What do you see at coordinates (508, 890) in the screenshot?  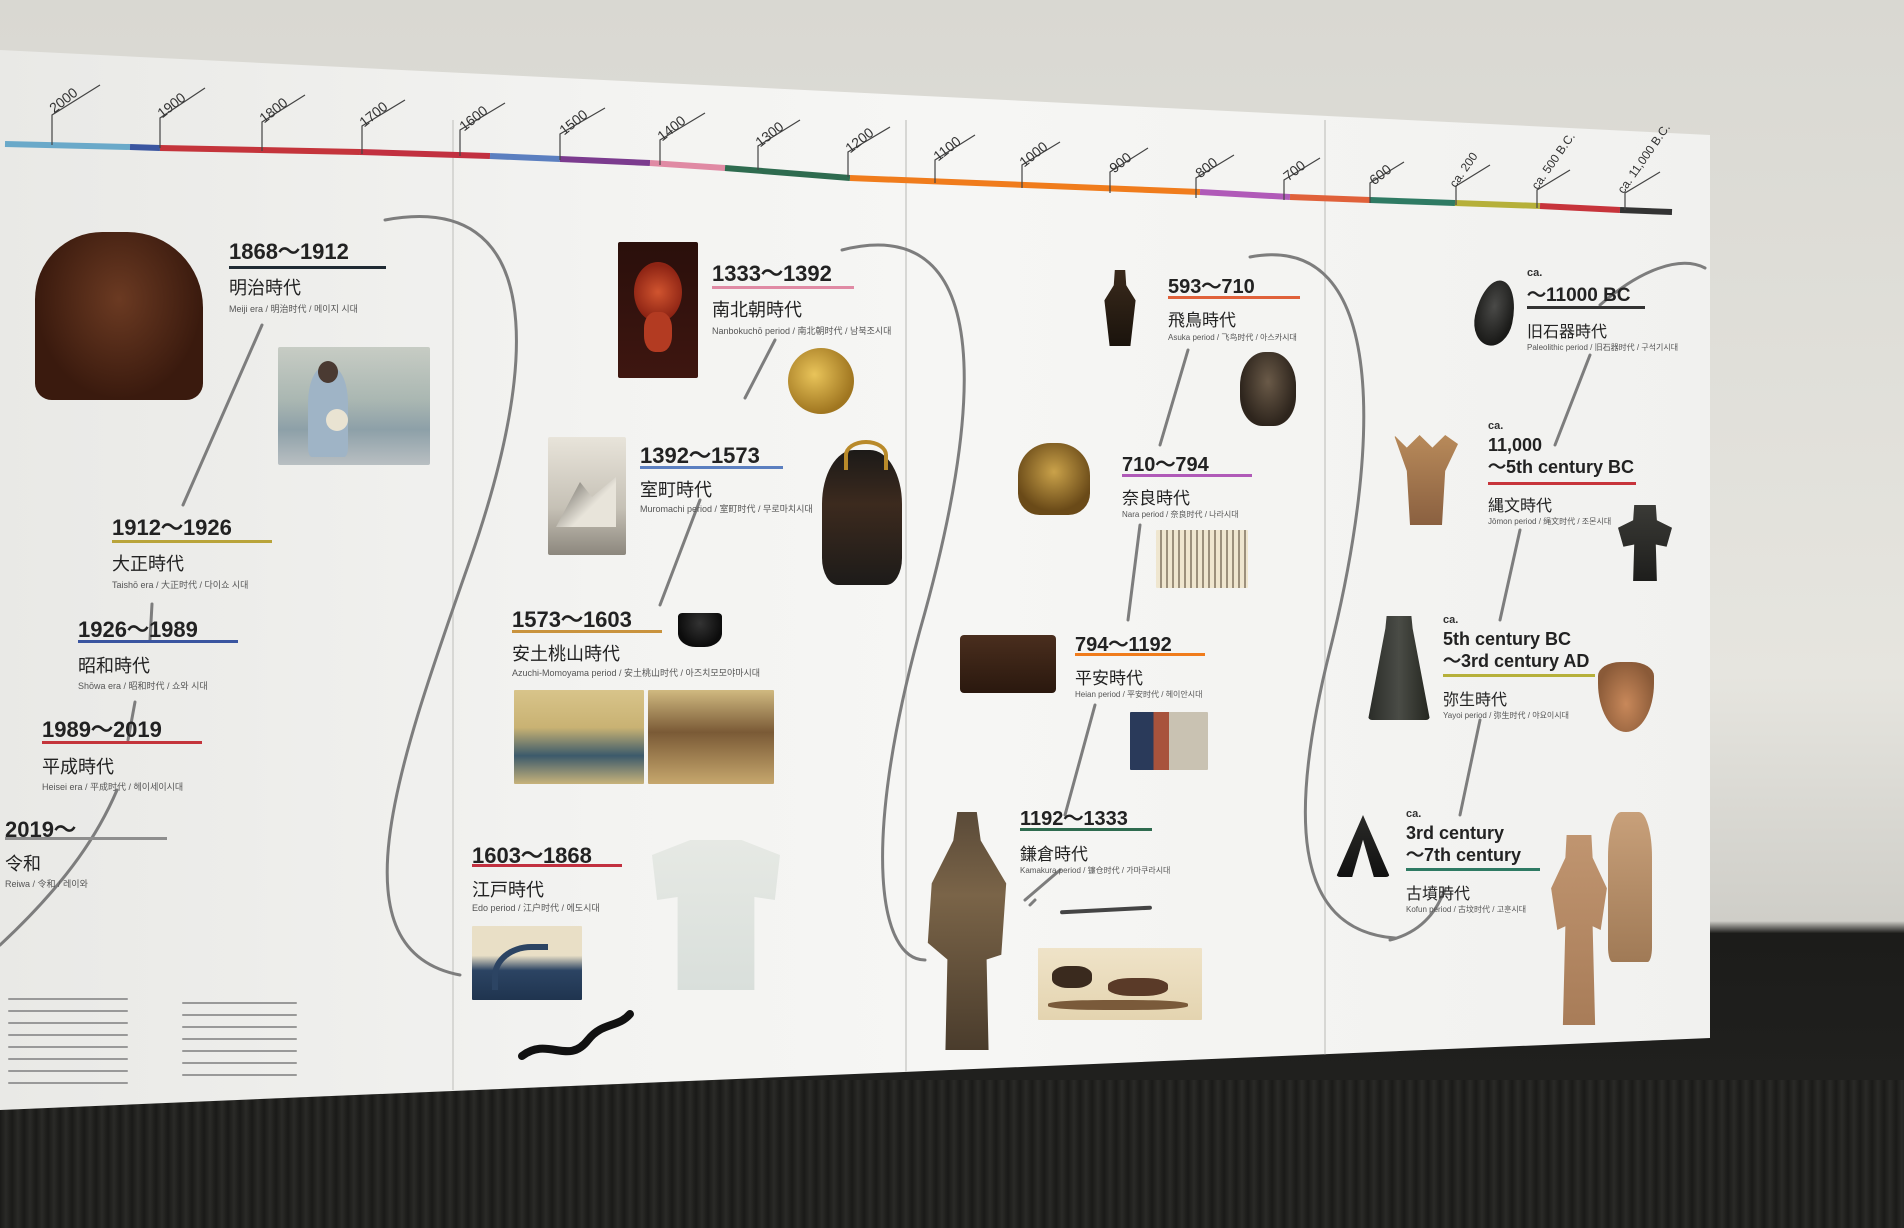 I see `era-name: 江戸時代` at bounding box center [508, 890].